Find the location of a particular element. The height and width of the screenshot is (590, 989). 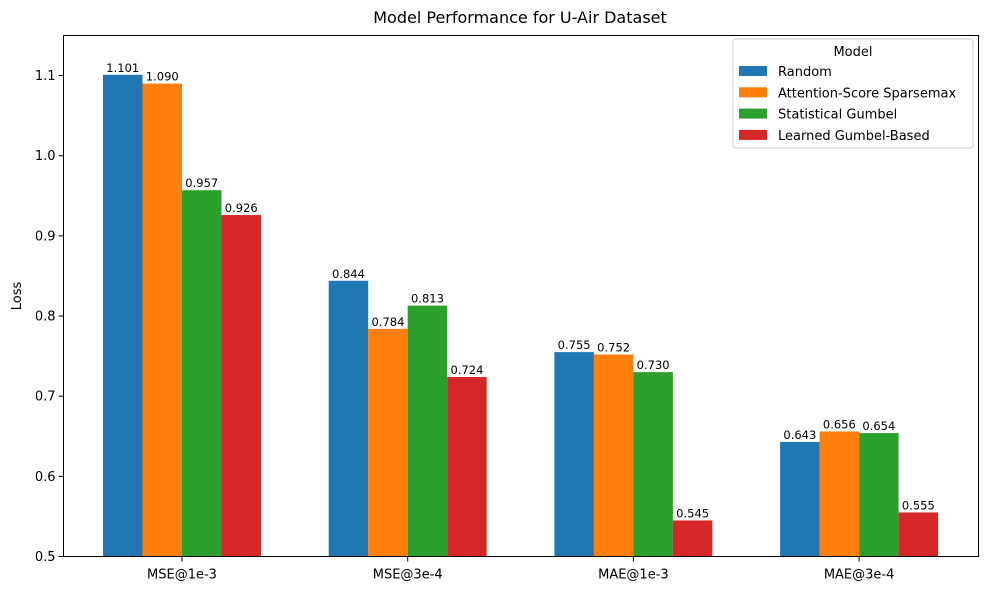

bar-value-label: 0.730 is located at coordinates (653, 365).